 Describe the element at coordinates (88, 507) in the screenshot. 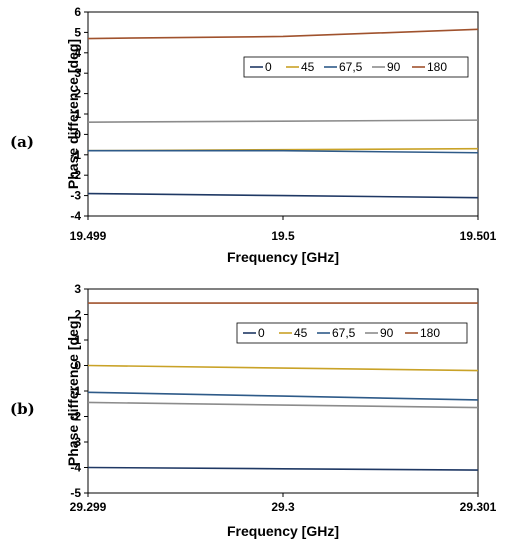

I see `x-tick-label: 29.299` at that location.